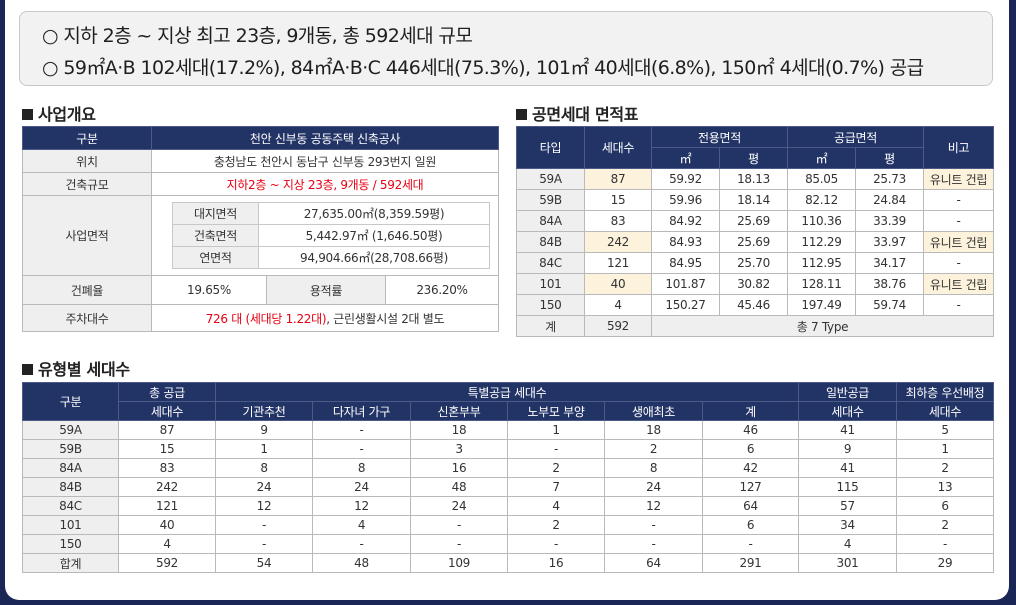  I want to click on ua-cell-type: 59A, so click(550, 179).